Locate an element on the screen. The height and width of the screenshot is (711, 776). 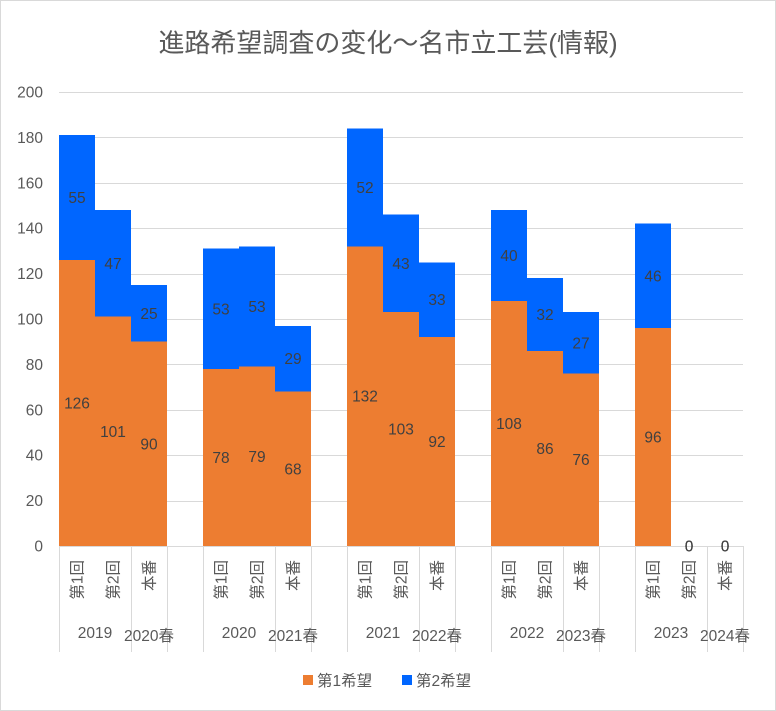
y-tick-label: 100 is located at coordinates (30, 320).